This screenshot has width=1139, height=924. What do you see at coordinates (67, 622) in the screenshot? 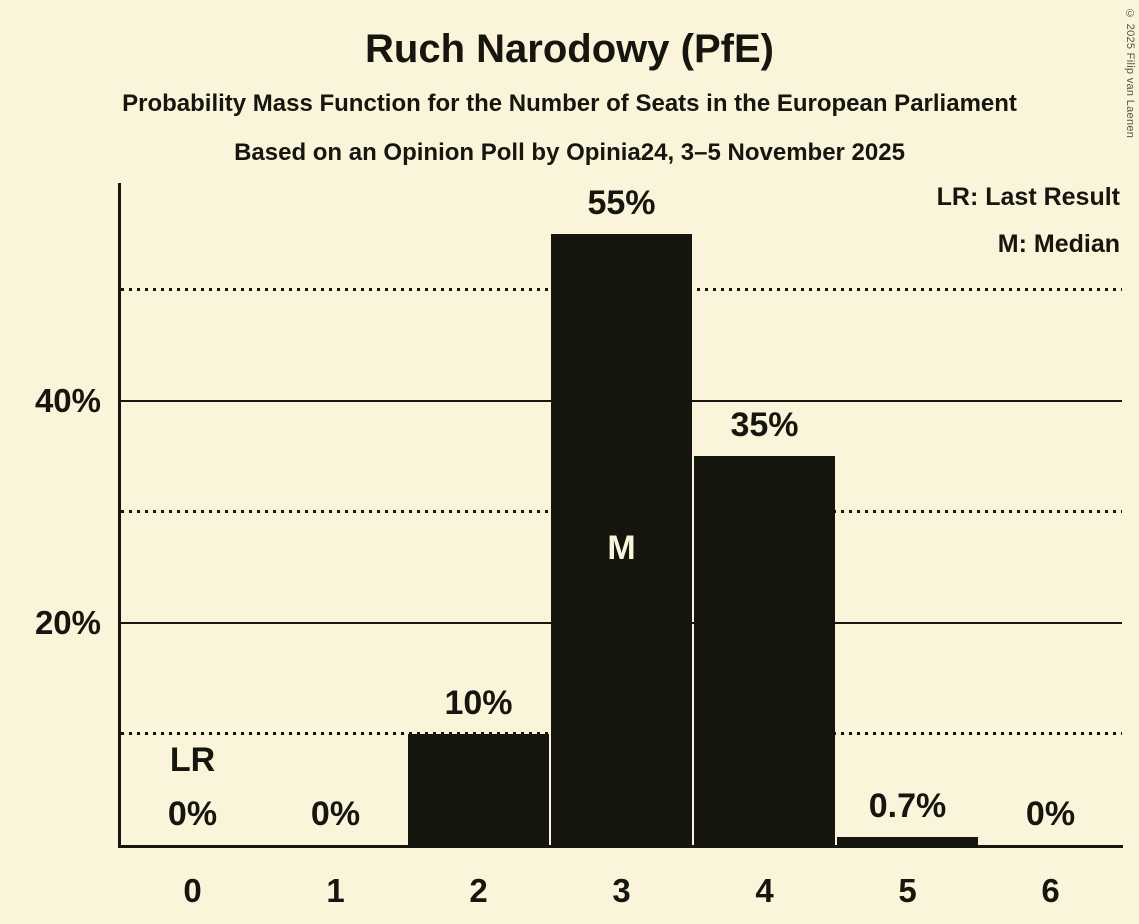
I see `y-tick-label-20: 20%` at bounding box center [67, 622].